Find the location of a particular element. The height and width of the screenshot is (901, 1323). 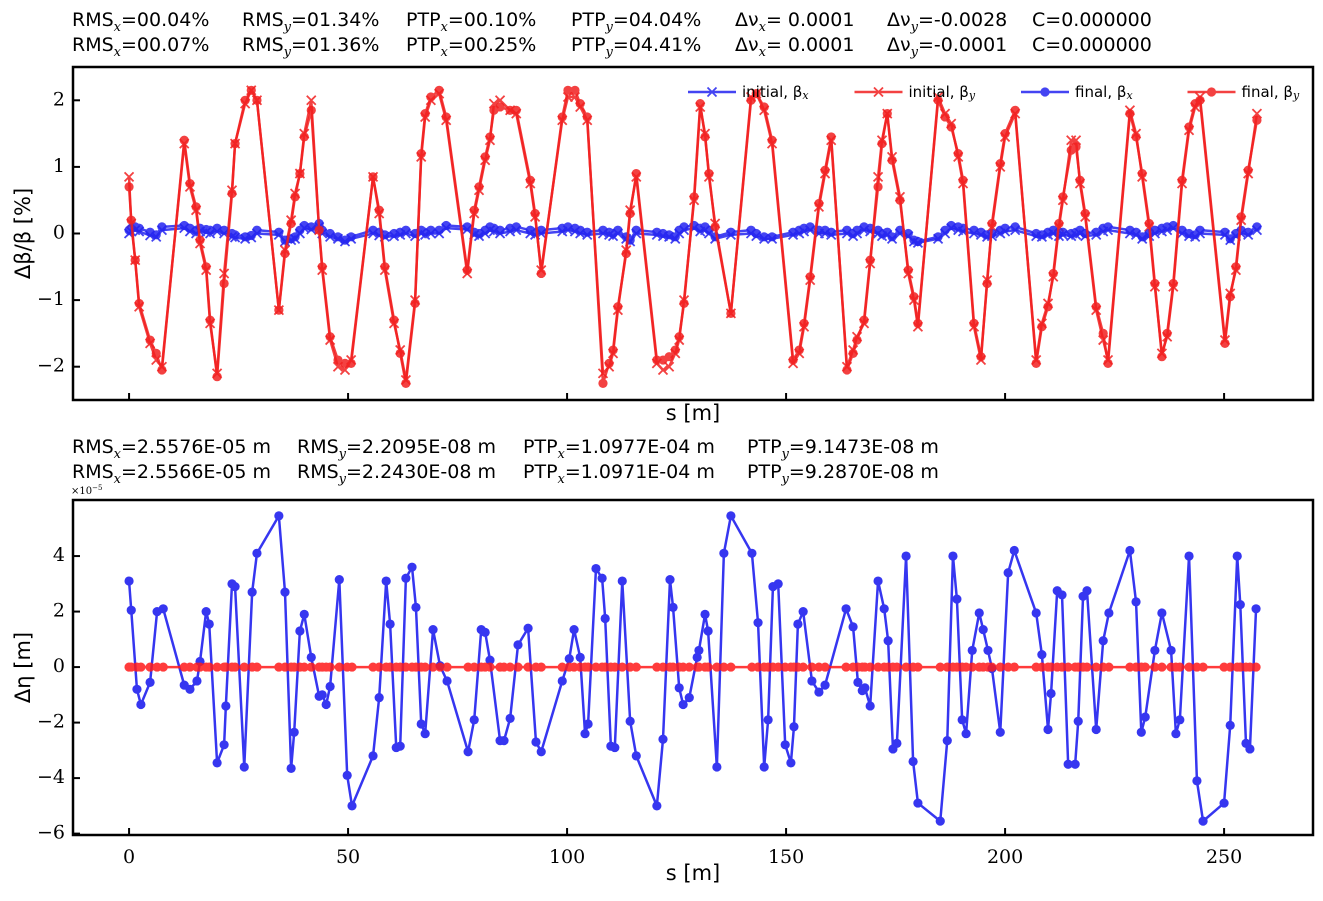

stat-value: =00.04% is located at coordinates (165, 20).